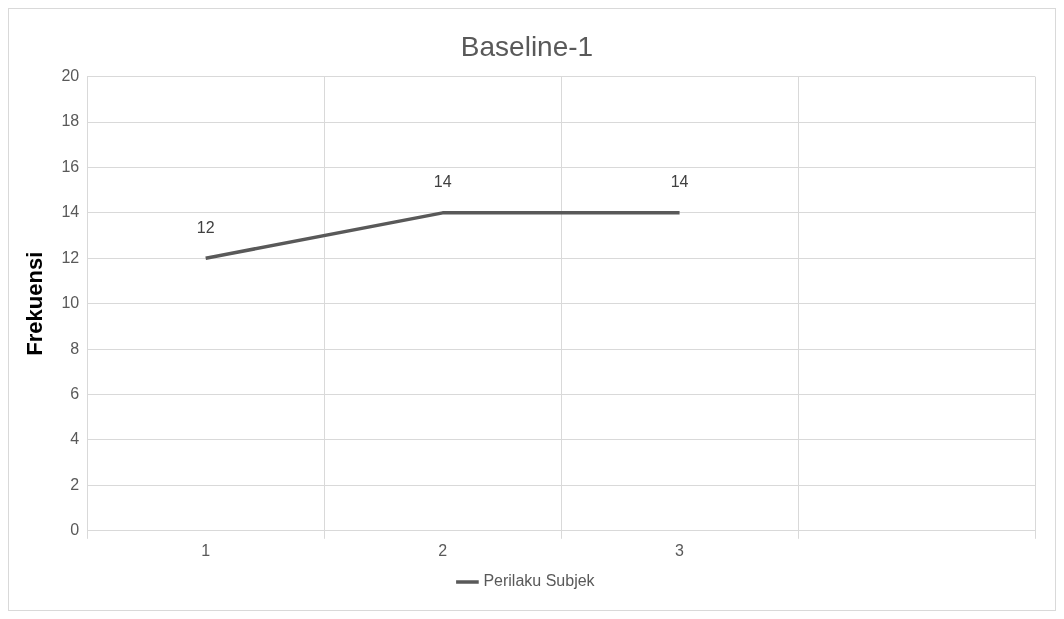 The image size is (1064, 619). I want to click on legend-label: Perilaku Subjek, so click(539, 581).